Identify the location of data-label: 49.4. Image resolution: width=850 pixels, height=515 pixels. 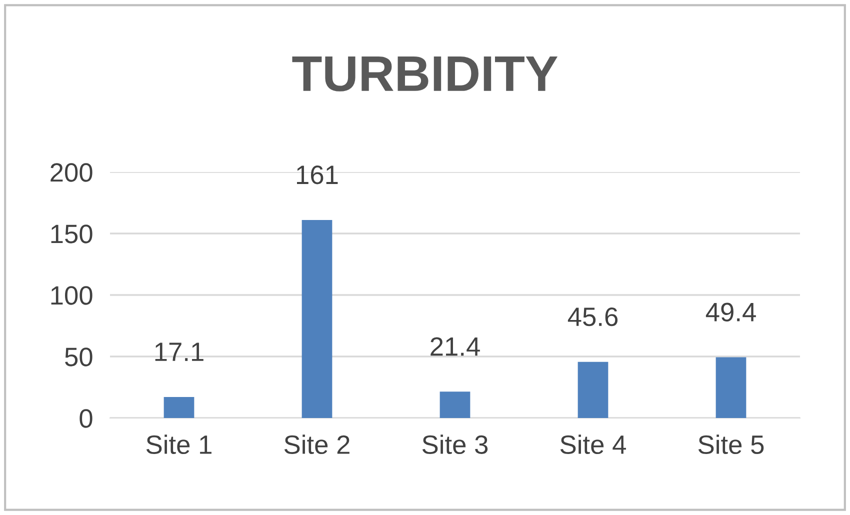
(731, 312).